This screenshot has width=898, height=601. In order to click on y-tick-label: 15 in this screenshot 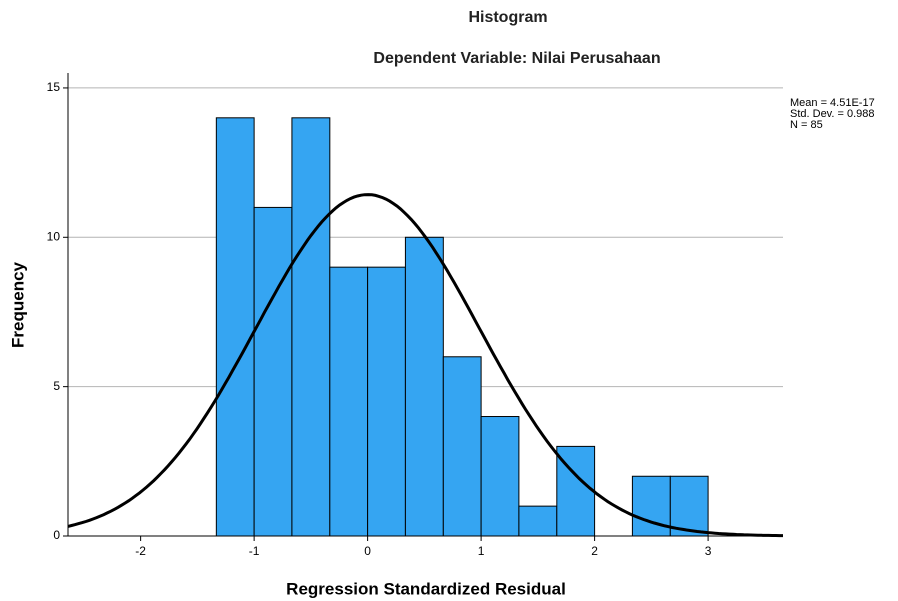, I will do `click(54, 87)`.